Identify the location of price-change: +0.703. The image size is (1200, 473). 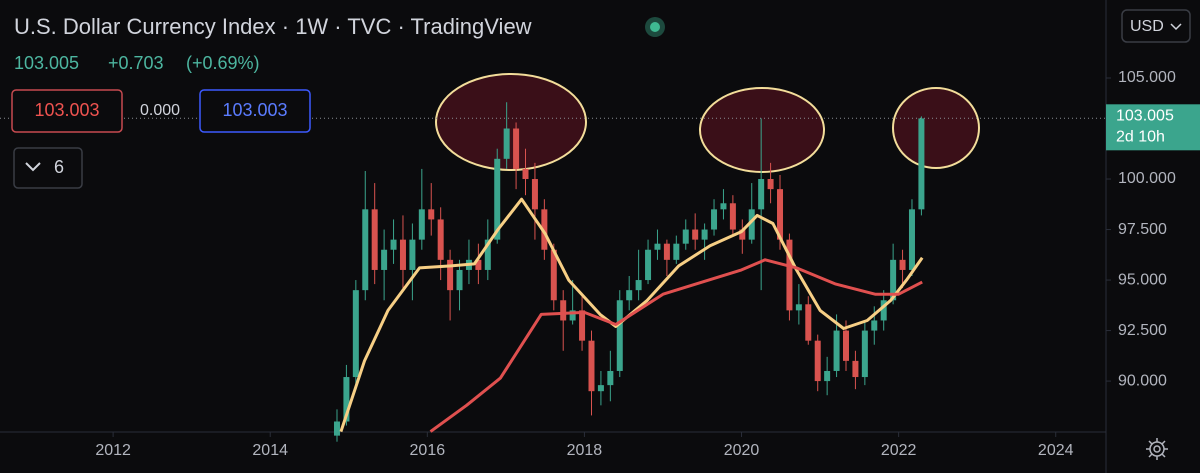
(136, 63).